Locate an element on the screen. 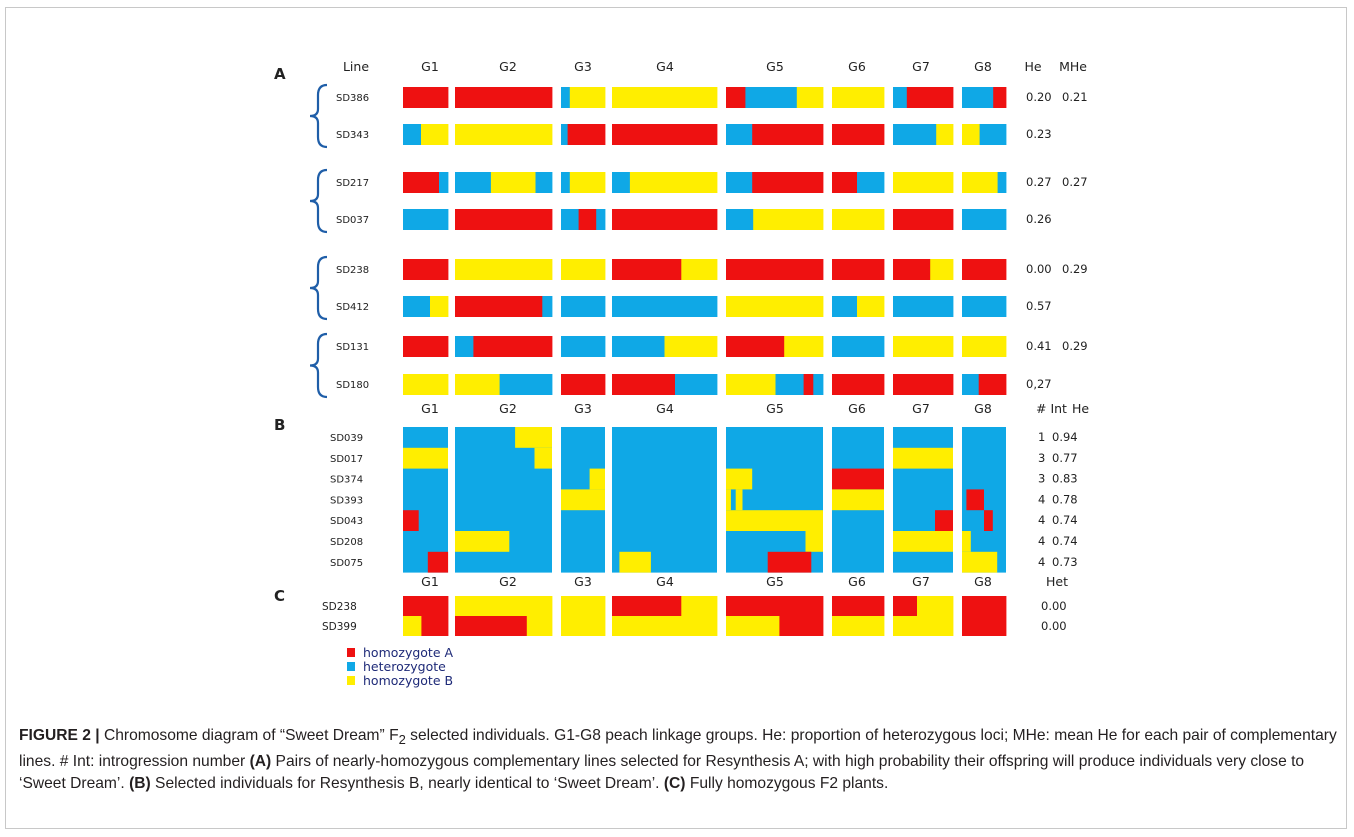 This screenshot has height=837, width=1354. mhe-header: MHe is located at coordinates (1073, 66).